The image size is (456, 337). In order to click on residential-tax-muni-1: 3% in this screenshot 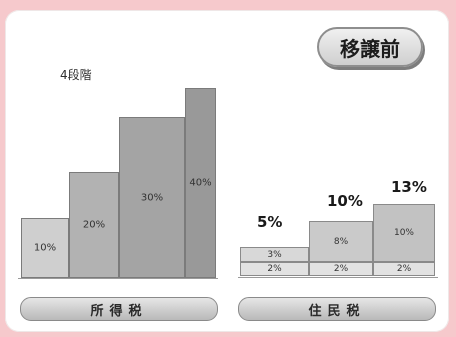, I will do `click(274, 254)`.